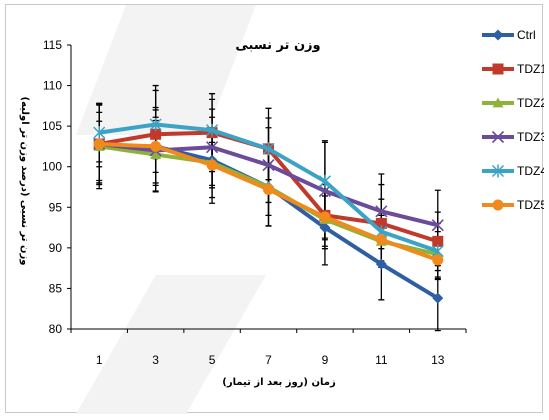 The height and width of the screenshot is (420, 549). What do you see at coordinates (52, 86) in the screenshot?
I see `y-tick-label: 110` at bounding box center [52, 86].